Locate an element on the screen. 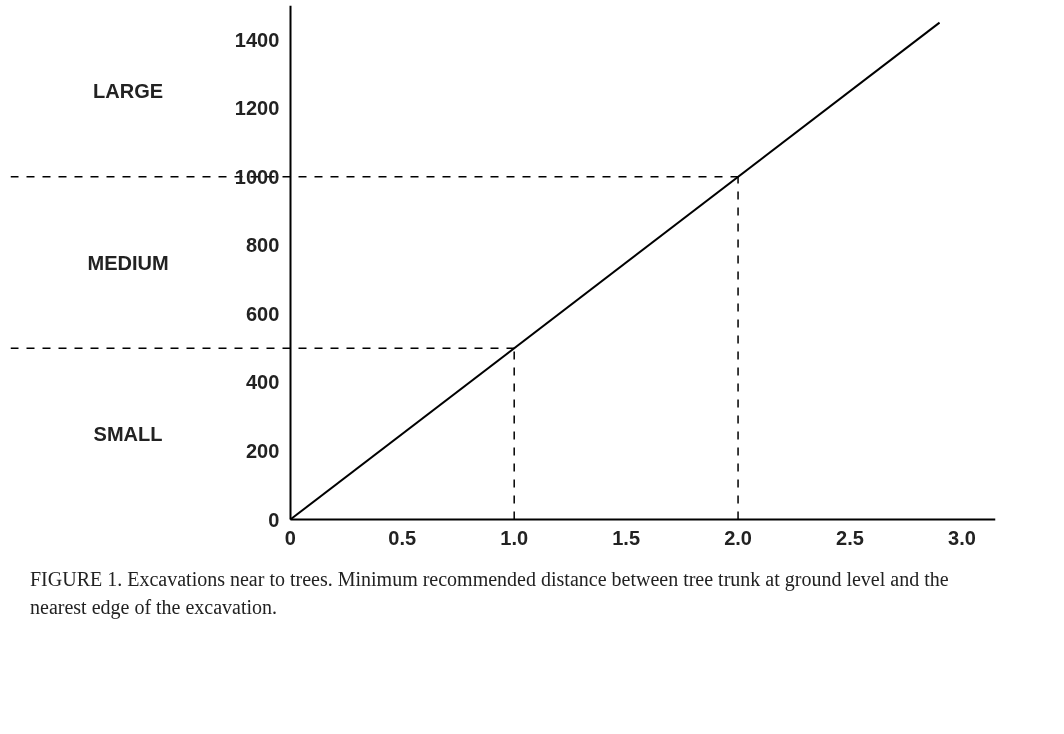  x-tick-label: 0.5 is located at coordinates (402, 537).